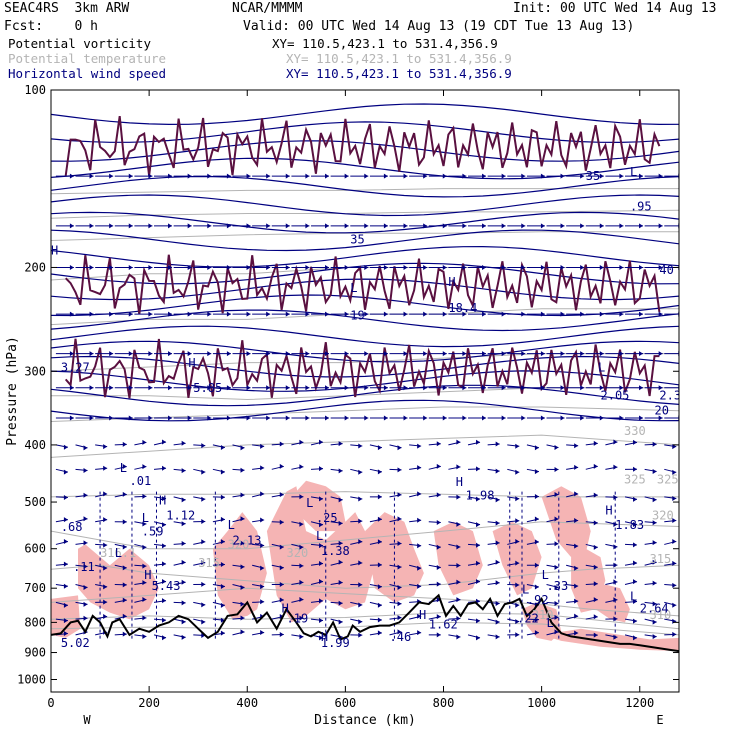  I want to click on theta-label: 310, so click(543, 615).